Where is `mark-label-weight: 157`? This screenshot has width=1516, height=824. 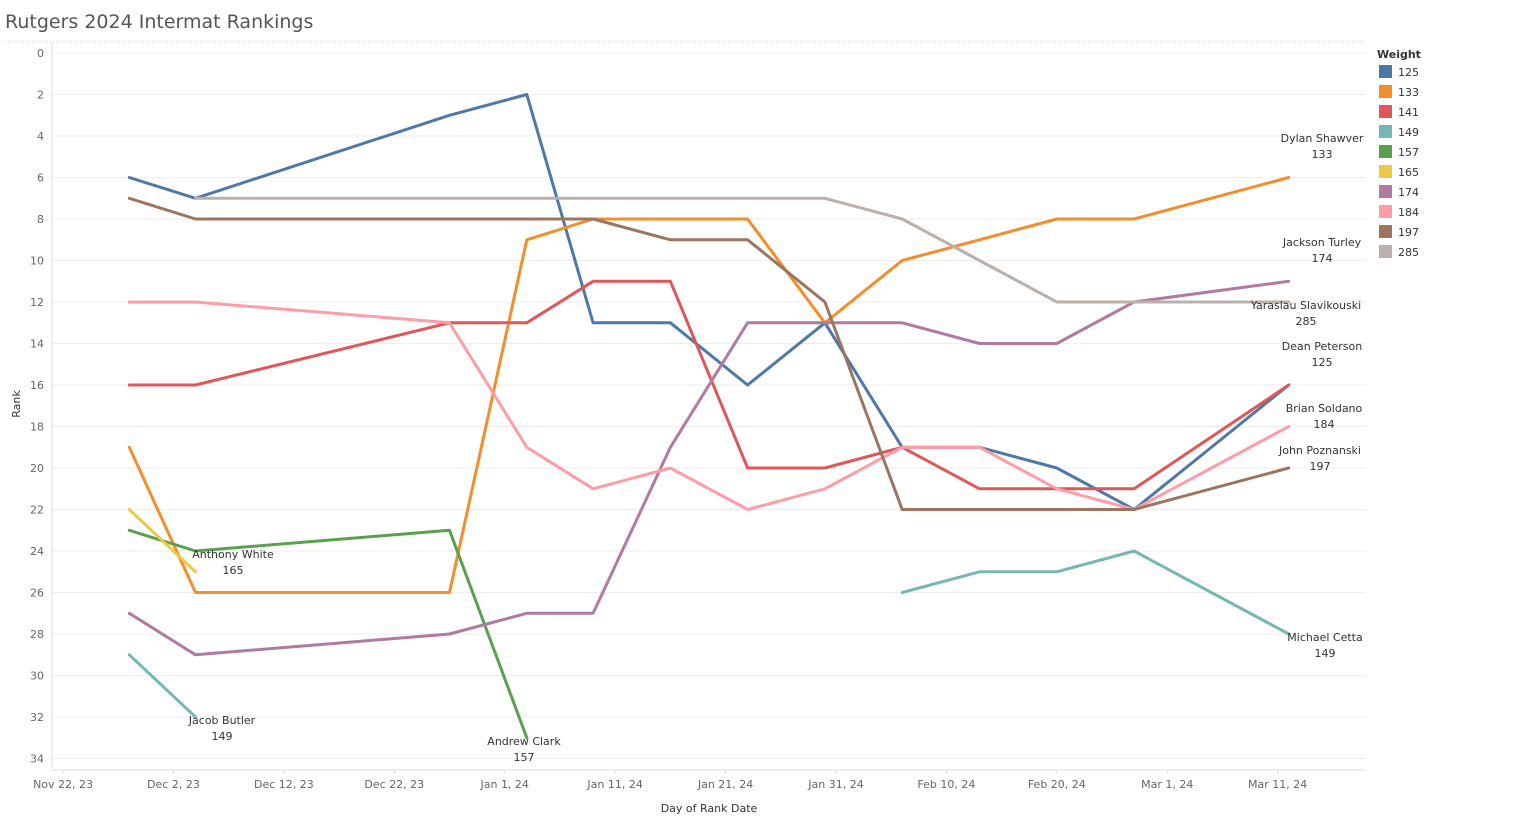 mark-label-weight: 157 is located at coordinates (524, 757).